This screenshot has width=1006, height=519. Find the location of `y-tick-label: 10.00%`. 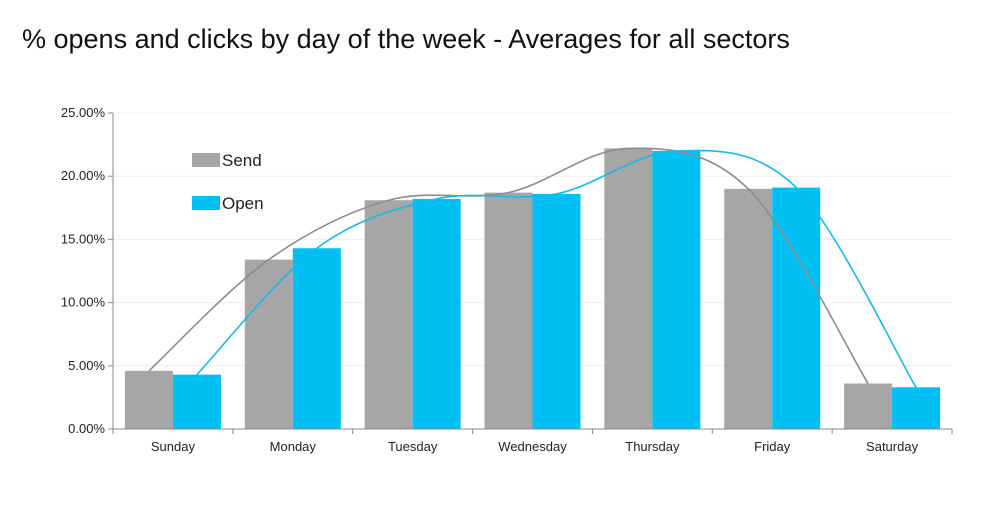

y-tick-label: 10.00% is located at coordinates (83, 302).